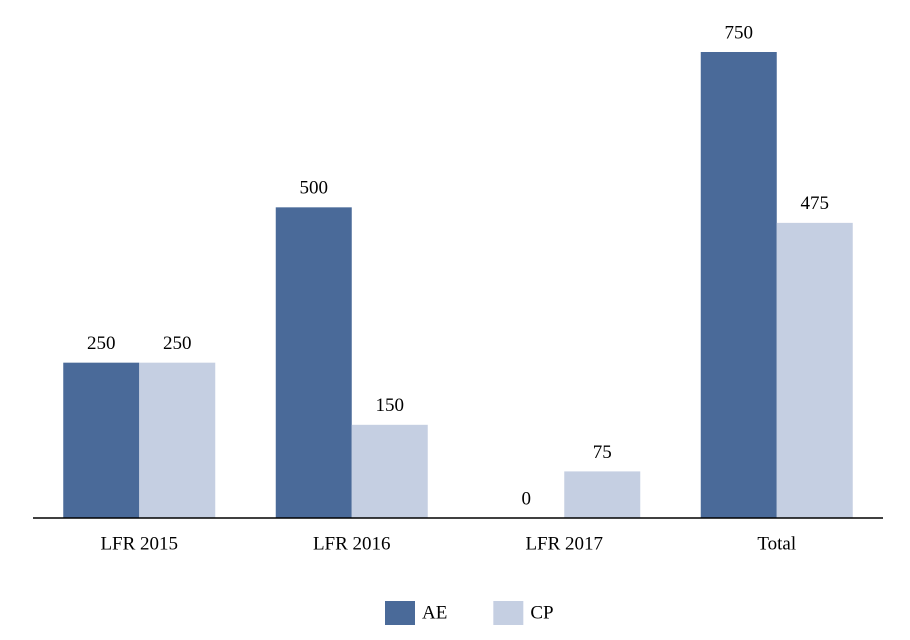 This screenshot has width=910, height=640. I want to click on value-label: 500, so click(314, 188).